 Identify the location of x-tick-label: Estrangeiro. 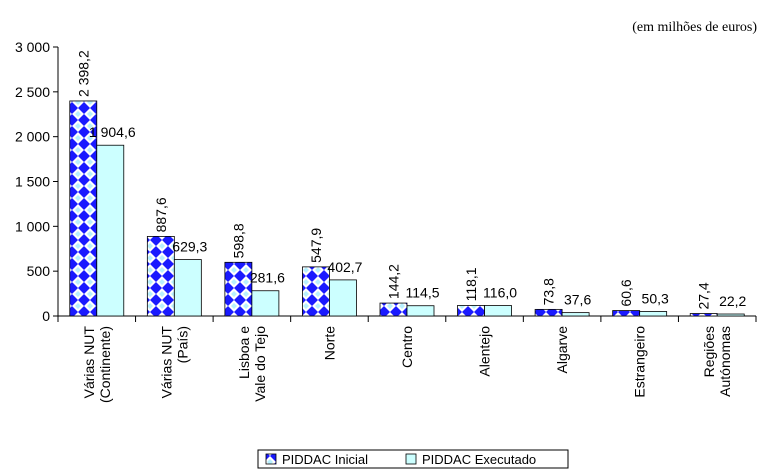
(640, 362).